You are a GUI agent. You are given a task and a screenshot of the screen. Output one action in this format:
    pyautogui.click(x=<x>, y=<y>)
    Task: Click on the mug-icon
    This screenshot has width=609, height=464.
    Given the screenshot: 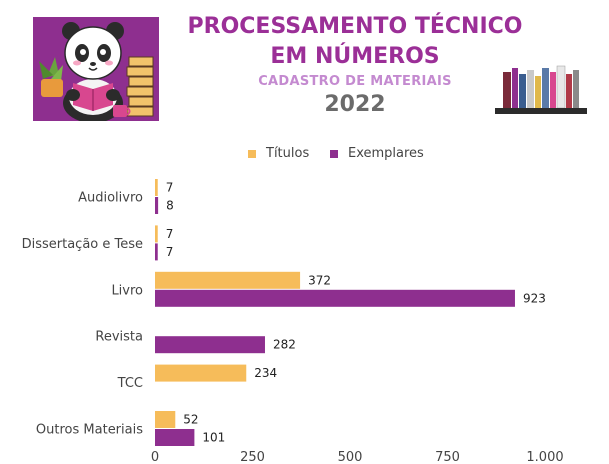 What is the action you would take?
    pyautogui.click(x=122, y=111)
    